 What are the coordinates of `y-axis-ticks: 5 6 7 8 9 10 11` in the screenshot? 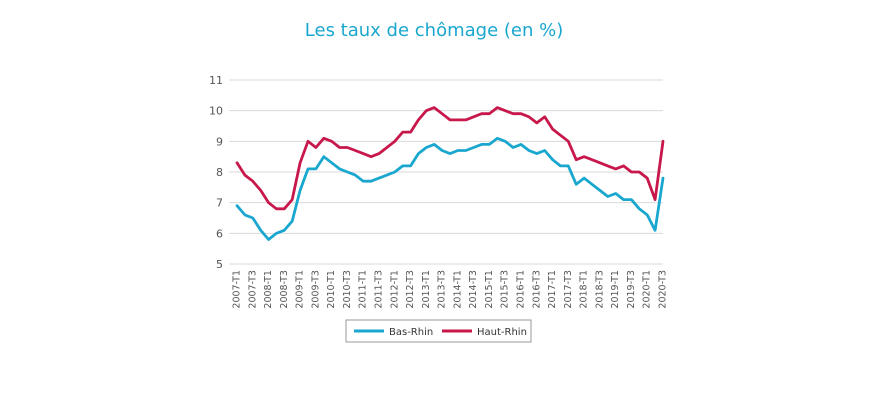 It's located at (216, 172).